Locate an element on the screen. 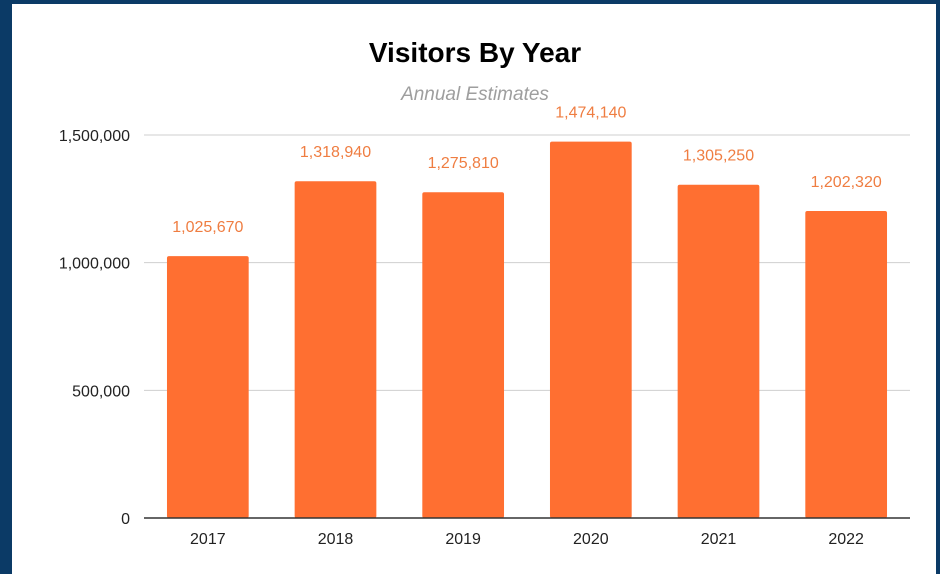 Image resolution: width=940 pixels, height=574 pixels. x-tick-label: 2021 is located at coordinates (719, 539).